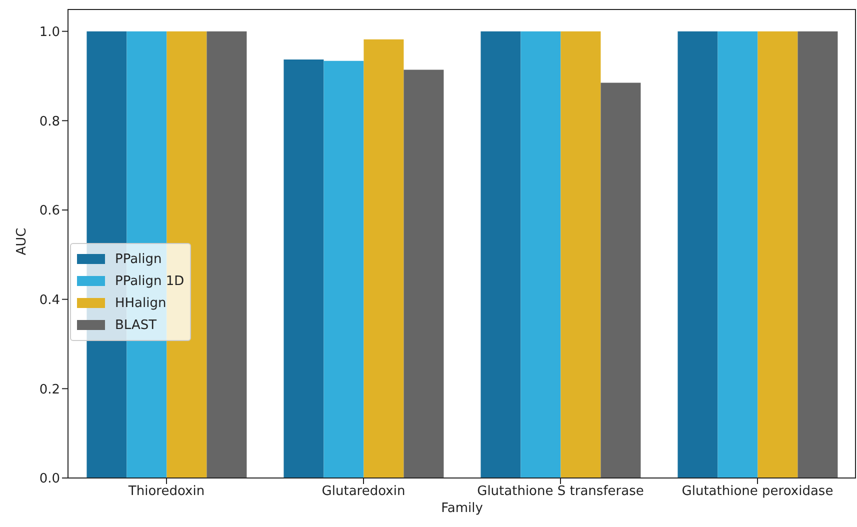 The image size is (857, 527). What do you see at coordinates (166, 492) in the screenshot?
I see `x-tick-label: Thioredoxin` at bounding box center [166, 492].